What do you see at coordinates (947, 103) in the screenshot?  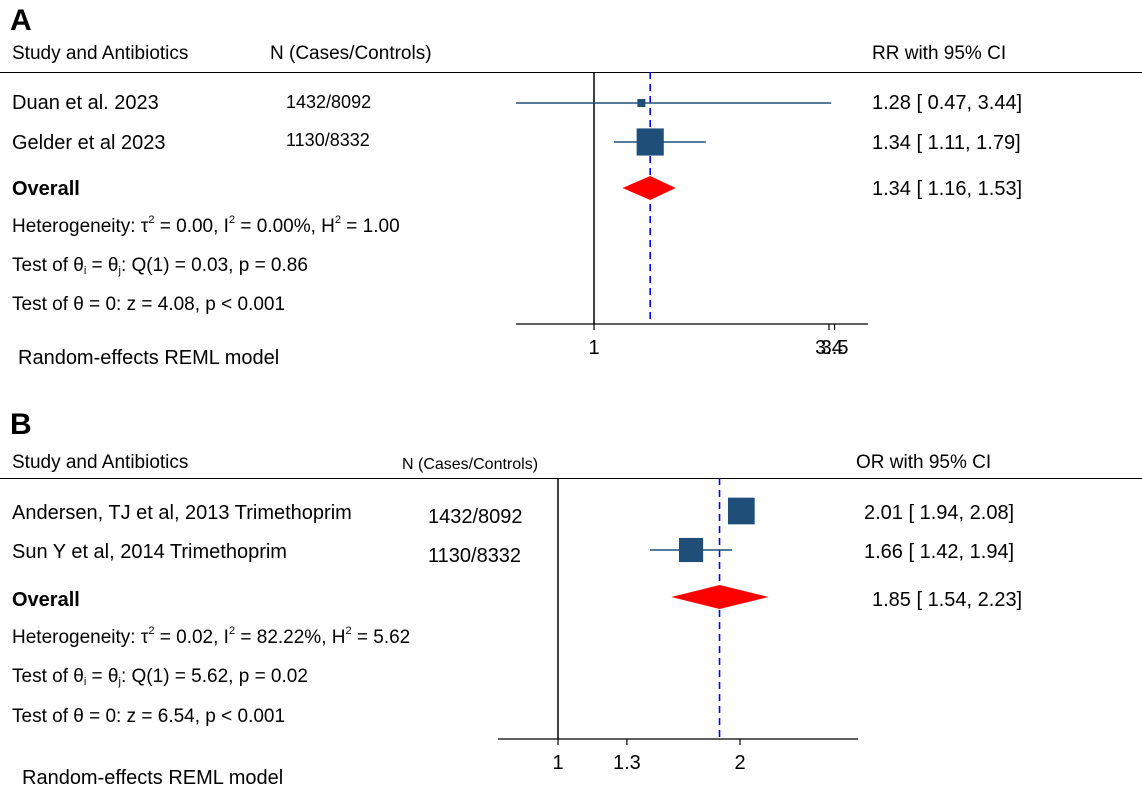 I see `study-ci-text: 1.28 [ 0.47, 3.44]` at bounding box center [947, 103].